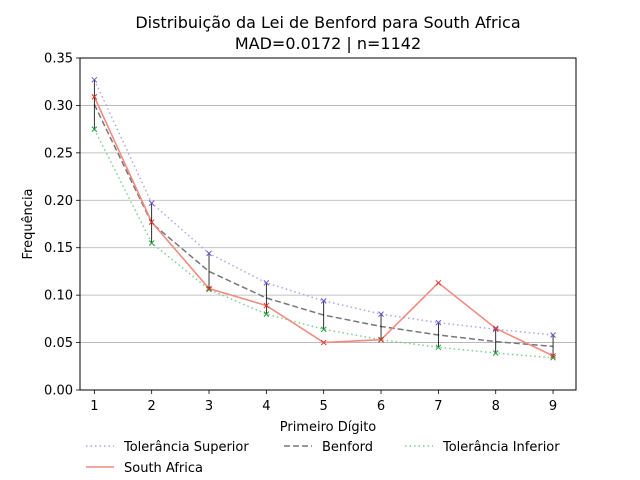 The height and width of the screenshot is (480, 640). What do you see at coordinates (58, 296) in the screenshot?
I see `y-tick-label: 0.10` at bounding box center [58, 296].